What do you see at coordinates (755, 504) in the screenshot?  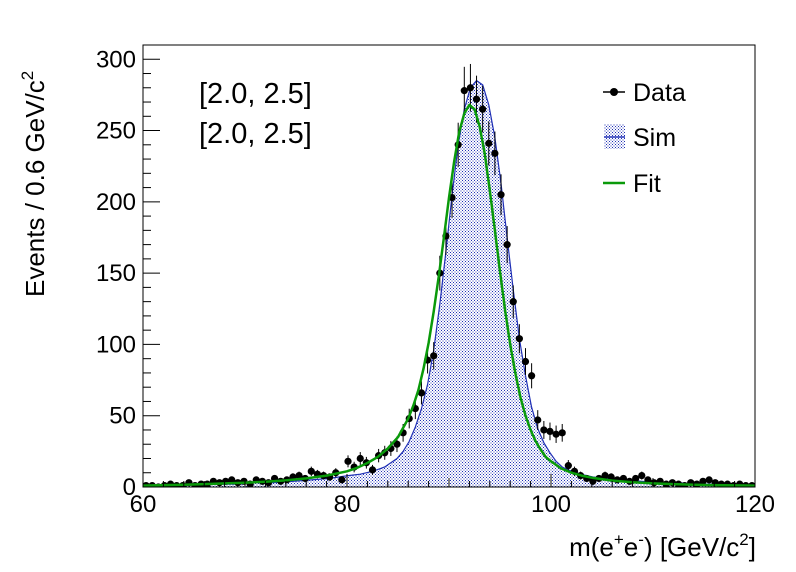 I see `x-tick-label: 120` at bounding box center [755, 504].